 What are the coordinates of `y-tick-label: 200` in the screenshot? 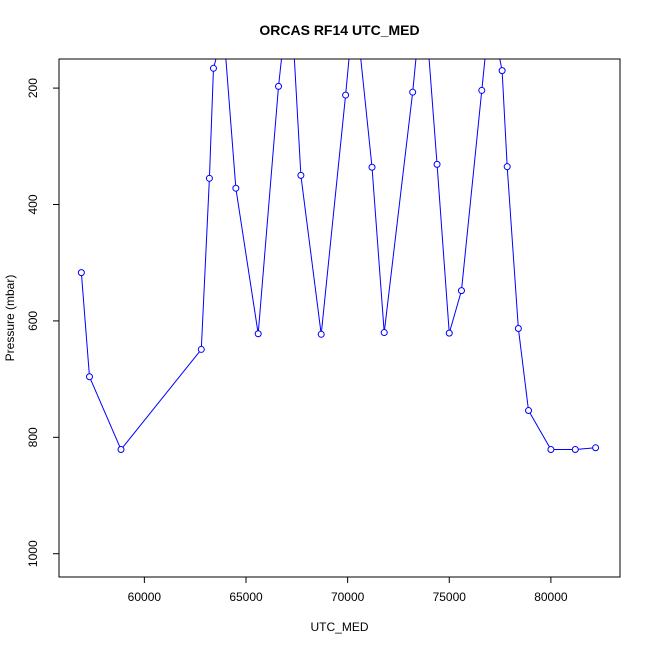 It's located at (33, 88).